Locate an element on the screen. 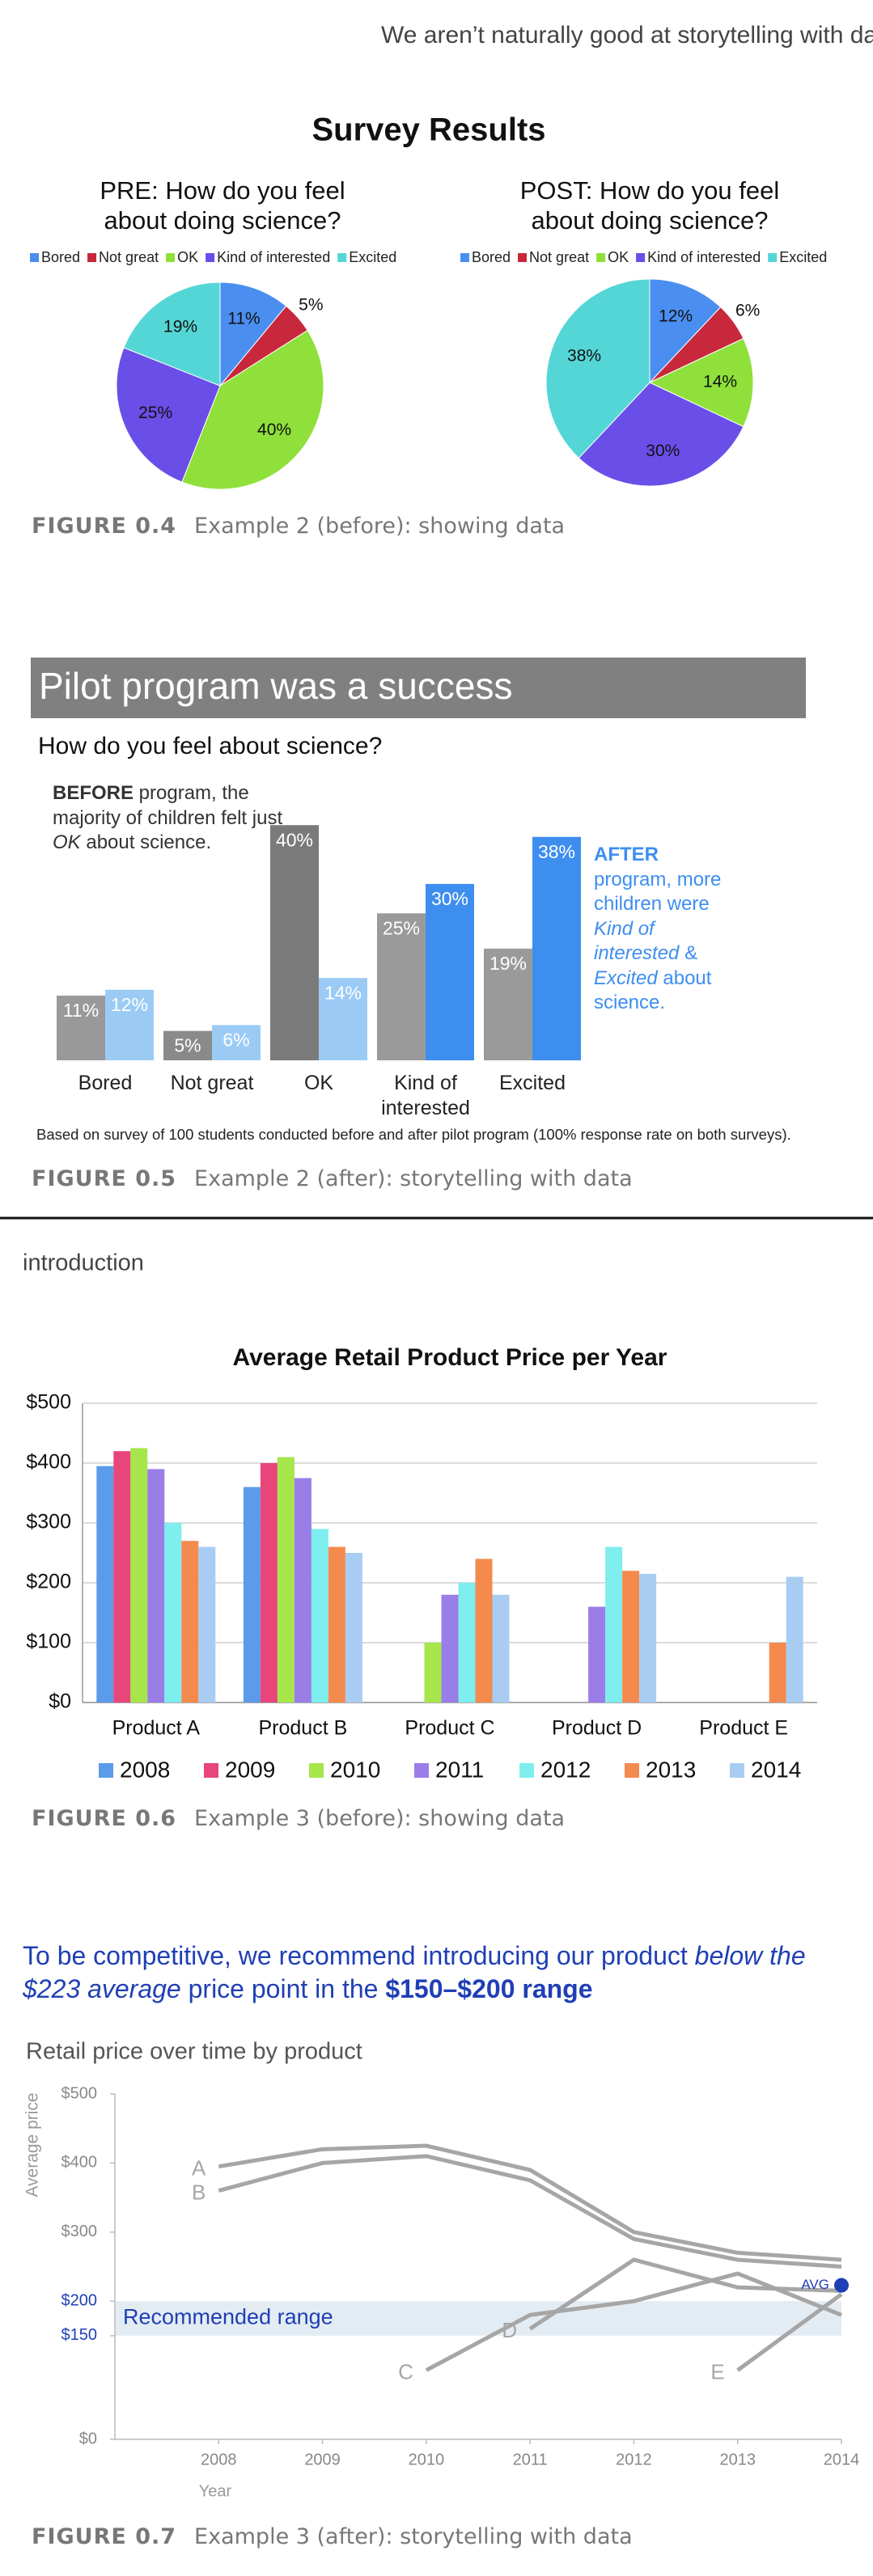 The height and width of the screenshot is (2576, 873). x-tick-label: 2014 is located at coordinates (842, 2460).